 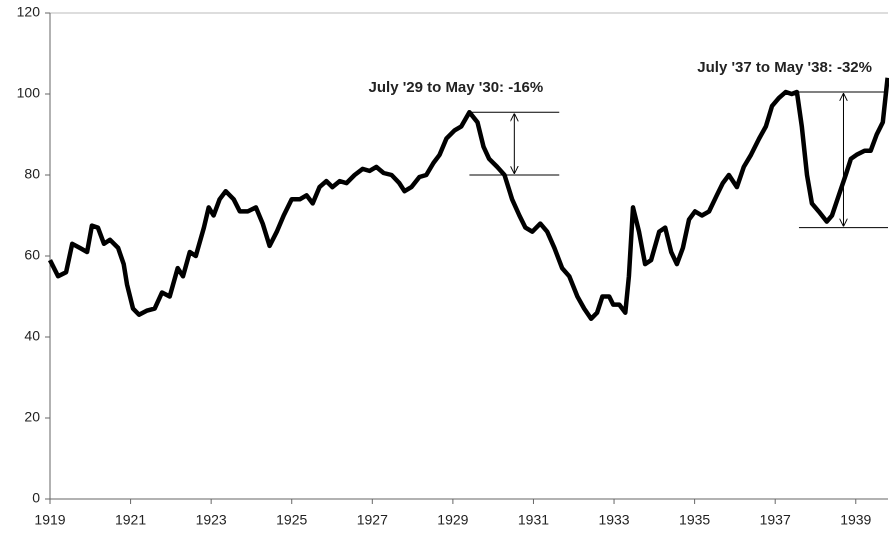 I want to click on annotation-text: July '37 to May '38: -32%, so click(x=784, y=67).